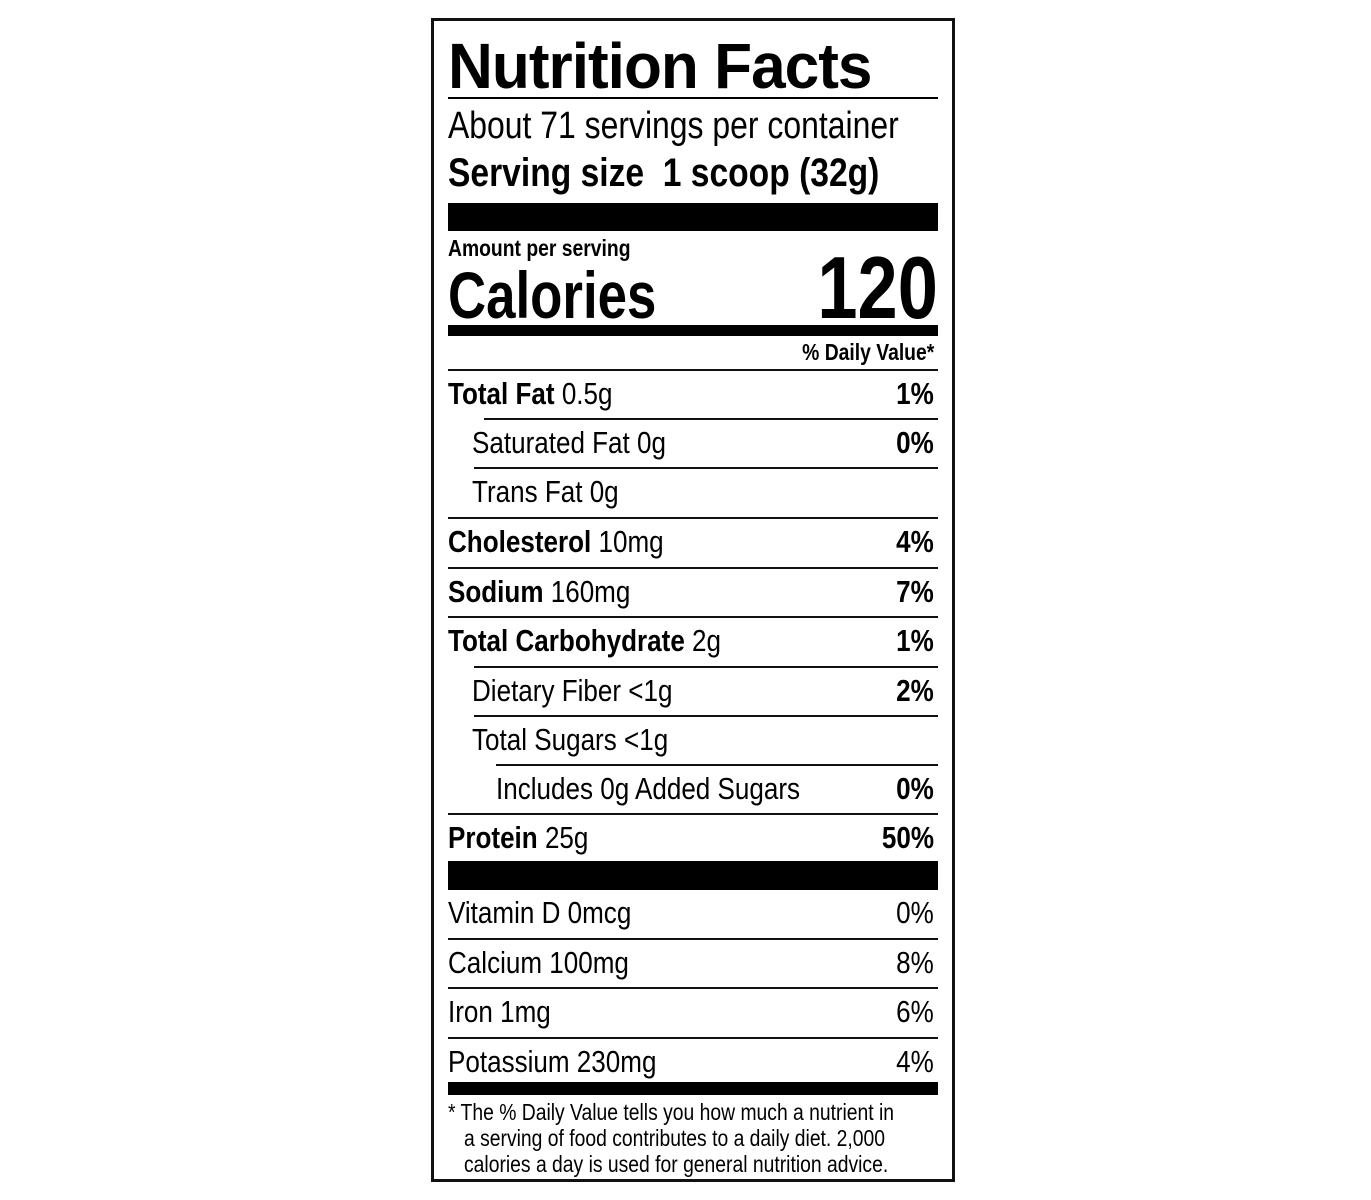 Image resolution: width=1371 pixels, height=1200 pixels. What do you see at coordinates (693, 394) in the screenshot?
I see `nutrient-row-total-fat: Total Fat 0.5g 1%` at bounding box center [693, 394].